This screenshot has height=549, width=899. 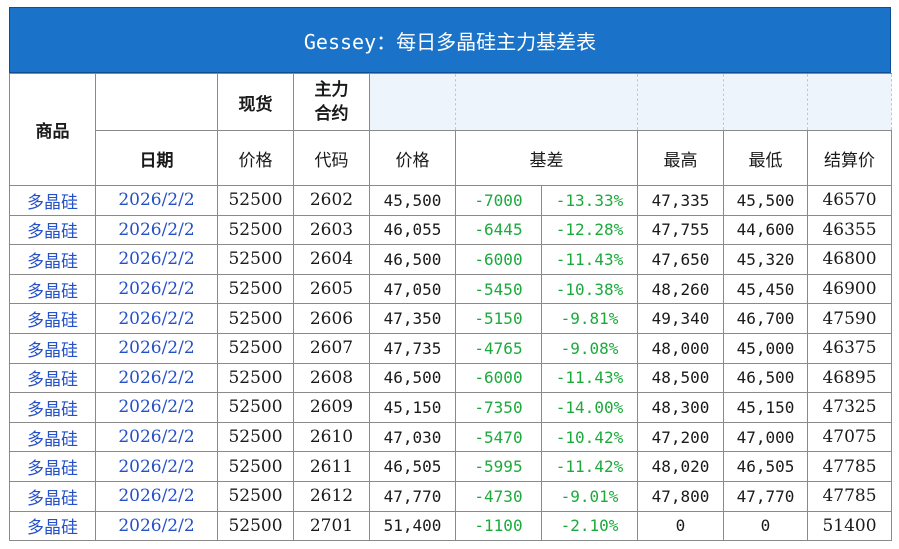 What do you see at coordinates (498, 348) in the screenshot?
I see `cell-basis: -4765` at bounding box center [498, 348].